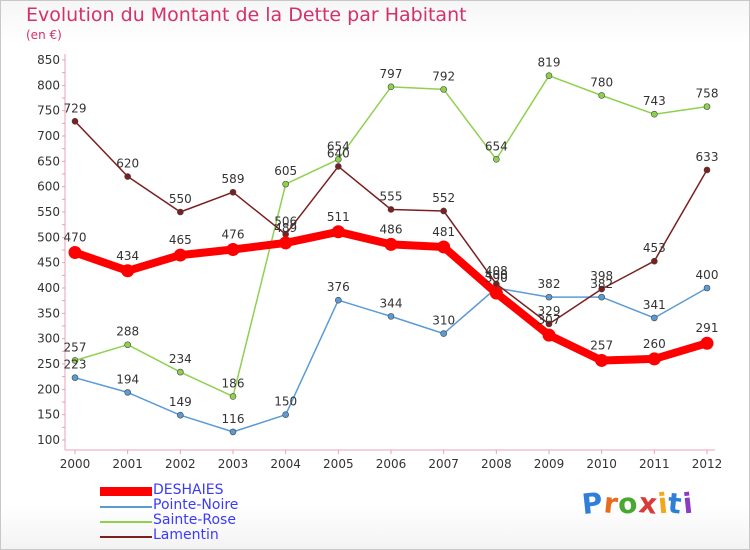  I want to click on data-label-pointe-noire: 194, so click(127, 379).